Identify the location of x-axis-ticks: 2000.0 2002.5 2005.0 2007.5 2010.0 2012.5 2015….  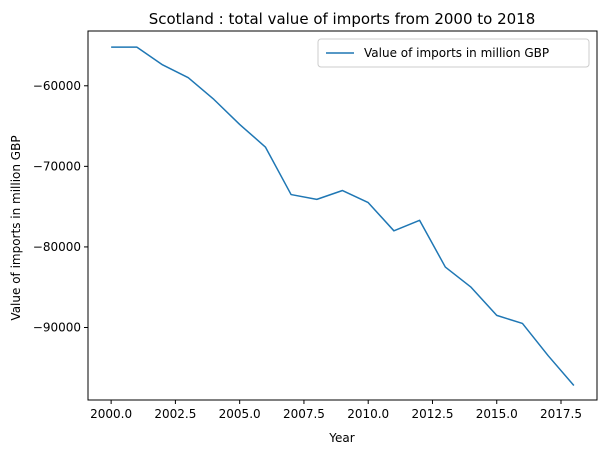
(336, 410).